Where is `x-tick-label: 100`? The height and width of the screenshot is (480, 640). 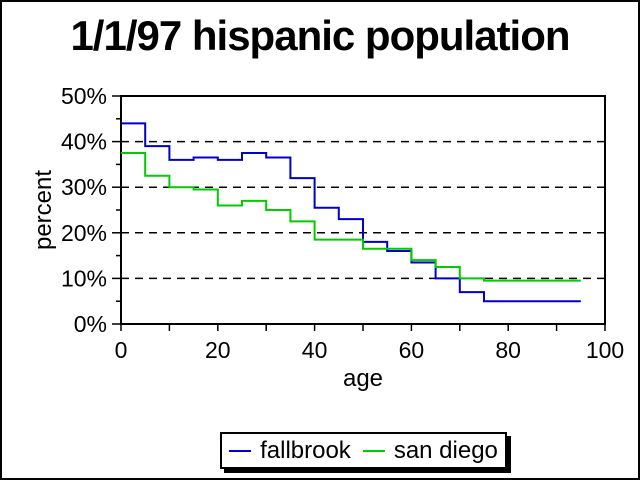 x-tick-label: 100 is located at coordinates (605, 350).